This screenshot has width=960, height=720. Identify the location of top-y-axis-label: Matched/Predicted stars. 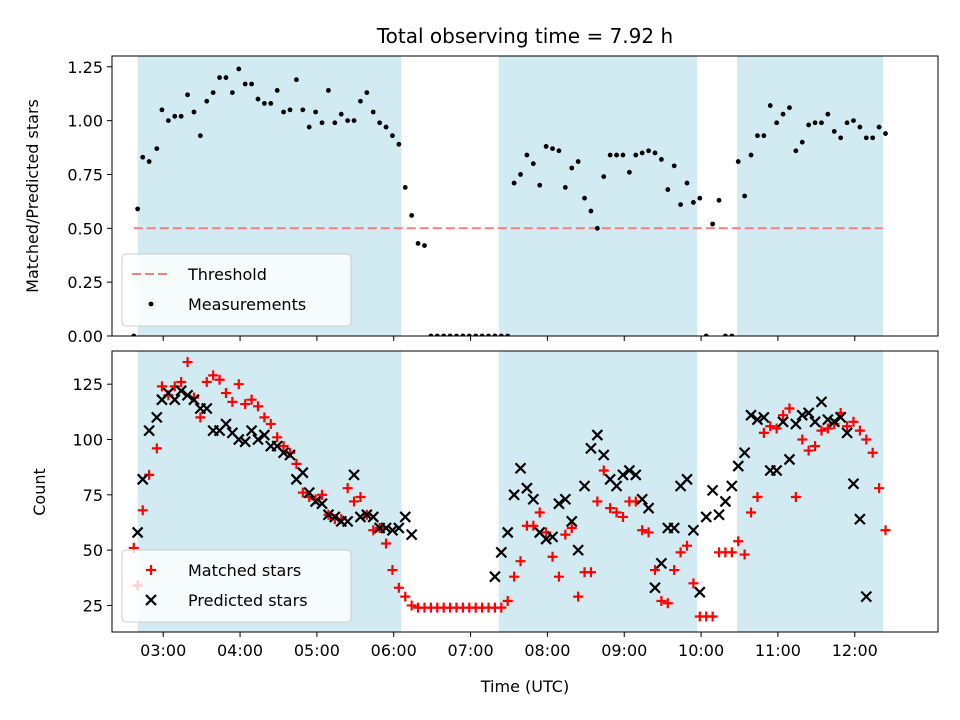
(32, 196).